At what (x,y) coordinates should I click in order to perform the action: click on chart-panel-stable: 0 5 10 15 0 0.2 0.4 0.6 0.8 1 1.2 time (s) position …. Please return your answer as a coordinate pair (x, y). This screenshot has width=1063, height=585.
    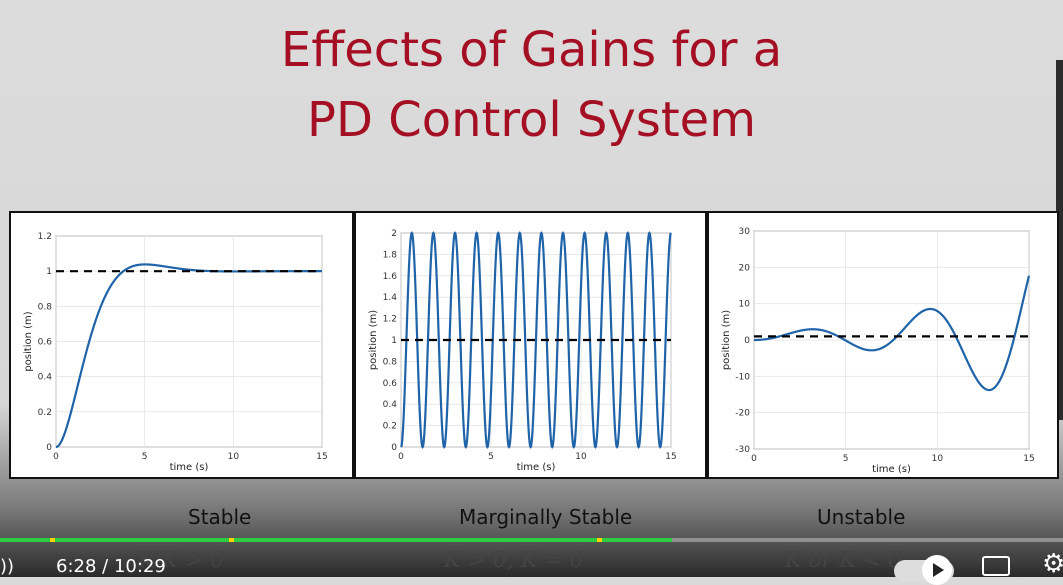
    Looking at the image, I should click on (181, 345).